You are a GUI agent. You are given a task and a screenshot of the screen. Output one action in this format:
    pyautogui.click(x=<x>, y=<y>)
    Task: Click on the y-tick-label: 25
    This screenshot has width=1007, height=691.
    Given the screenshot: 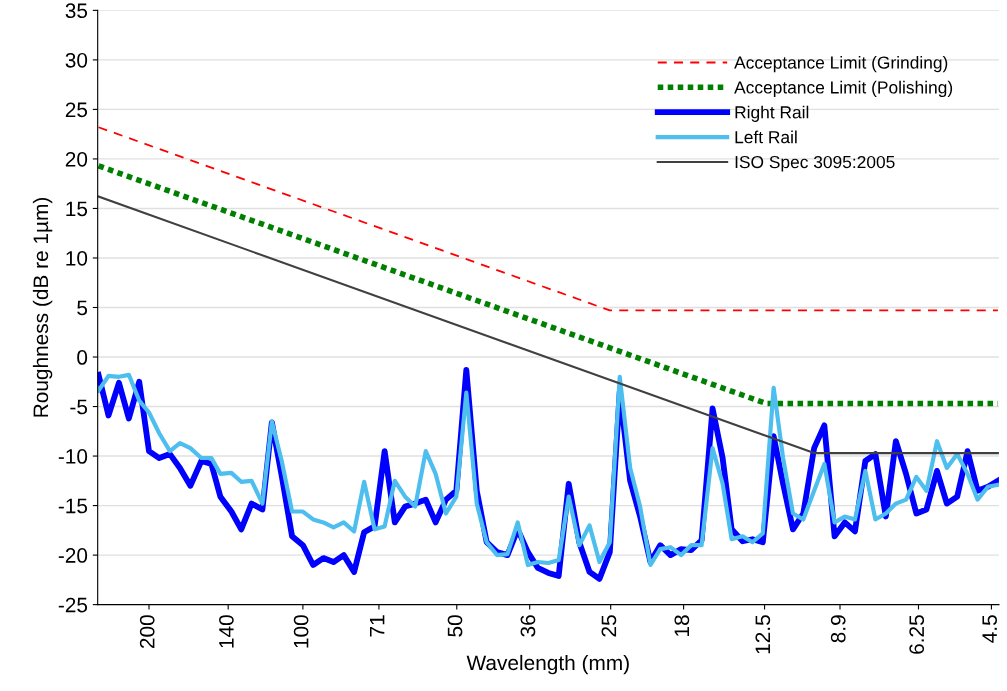 What is the action you would take?
    pyautogui.click(x=76, y=110)
    